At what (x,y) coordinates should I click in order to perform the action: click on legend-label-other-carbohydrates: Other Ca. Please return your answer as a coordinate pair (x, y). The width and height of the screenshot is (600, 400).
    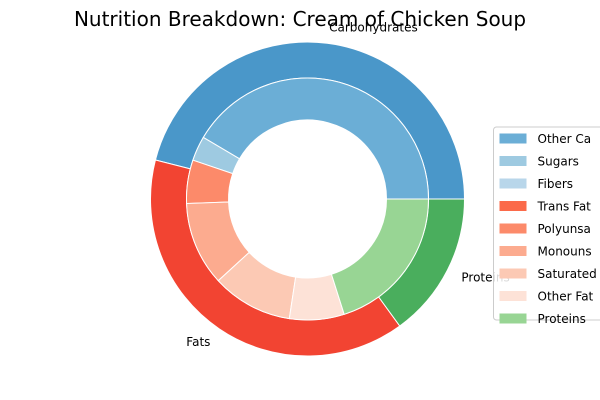
    Looking at the image, I should click on (565, 139).